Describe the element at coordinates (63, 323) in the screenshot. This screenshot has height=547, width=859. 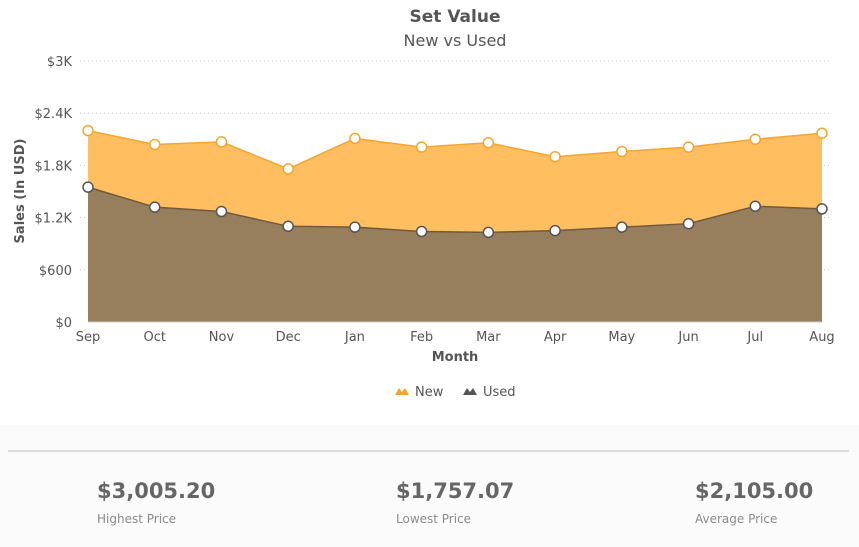
I see `y-tick-label: $0` at that location.